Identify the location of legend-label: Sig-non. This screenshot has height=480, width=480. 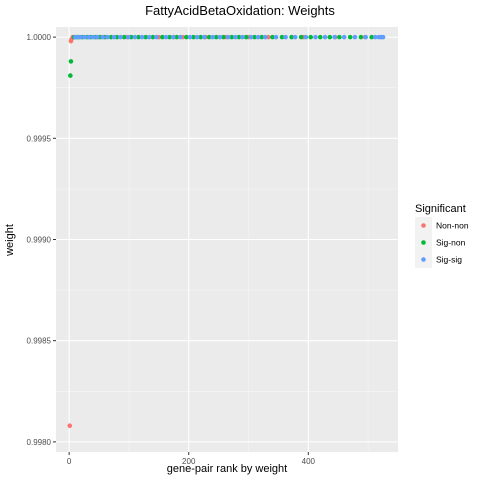
(451, 243).